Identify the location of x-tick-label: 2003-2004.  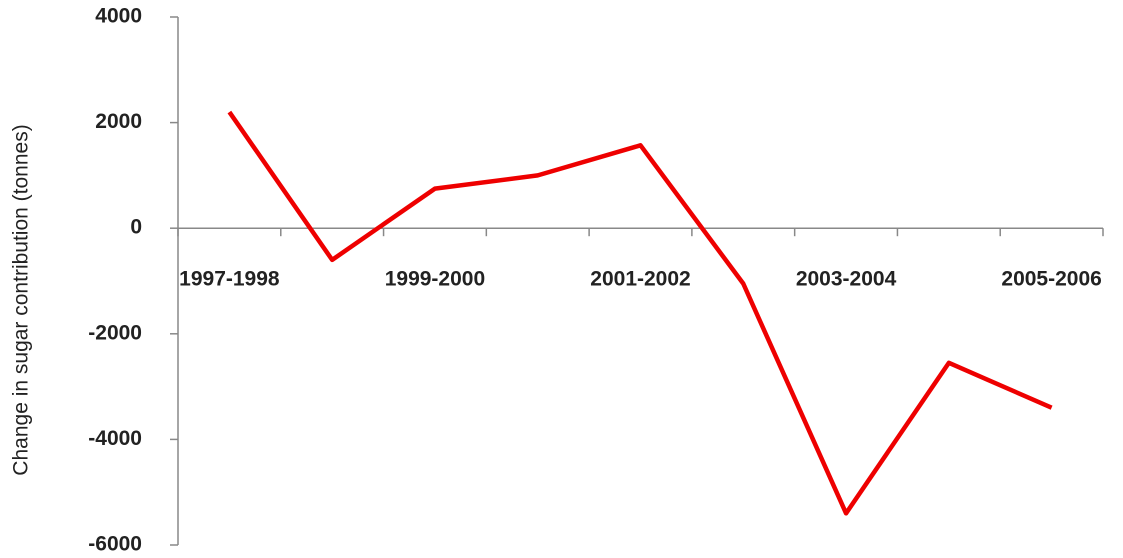
(846, 279).